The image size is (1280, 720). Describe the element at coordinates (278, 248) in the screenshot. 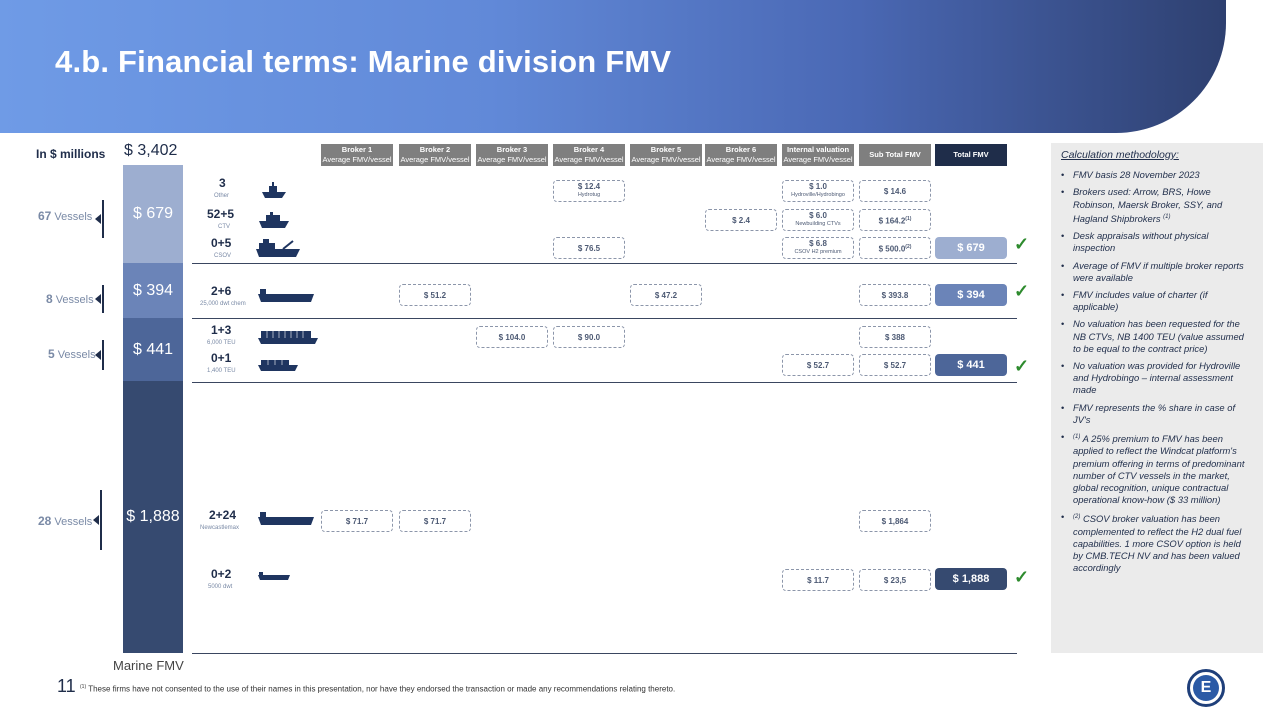

I see `csov-vessel-icon` at that location.